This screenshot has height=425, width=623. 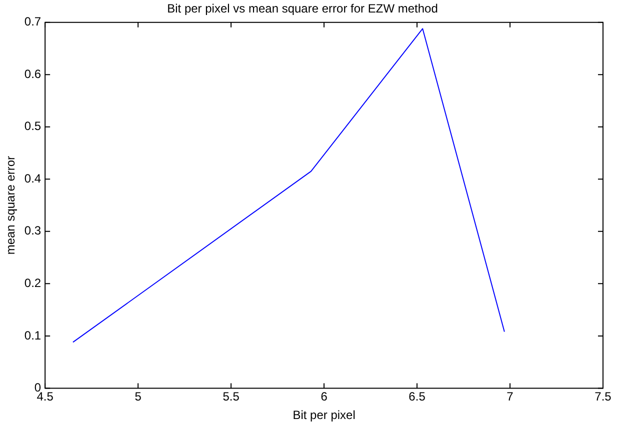 I want to click on y-tick-label: 0.3, so click(x=33, y=231).